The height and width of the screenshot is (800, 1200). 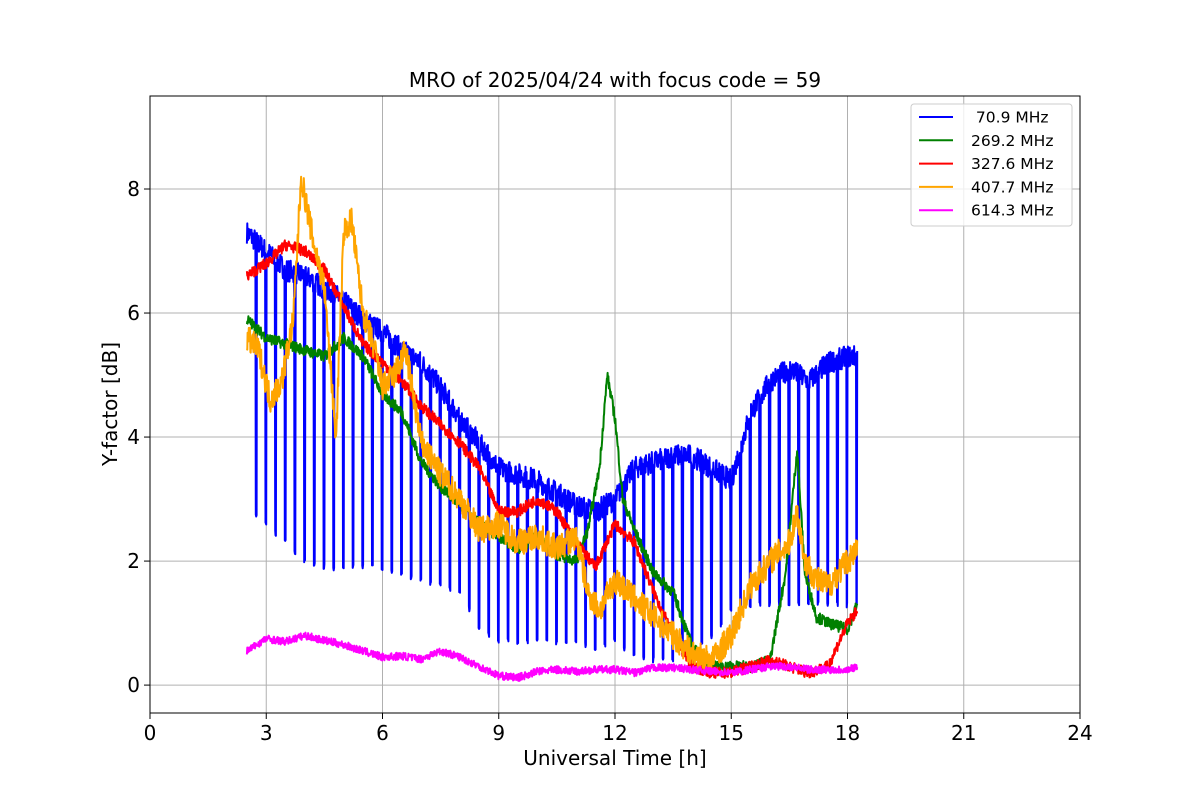 I want to click on legend-box, so click(x=991, y=165).